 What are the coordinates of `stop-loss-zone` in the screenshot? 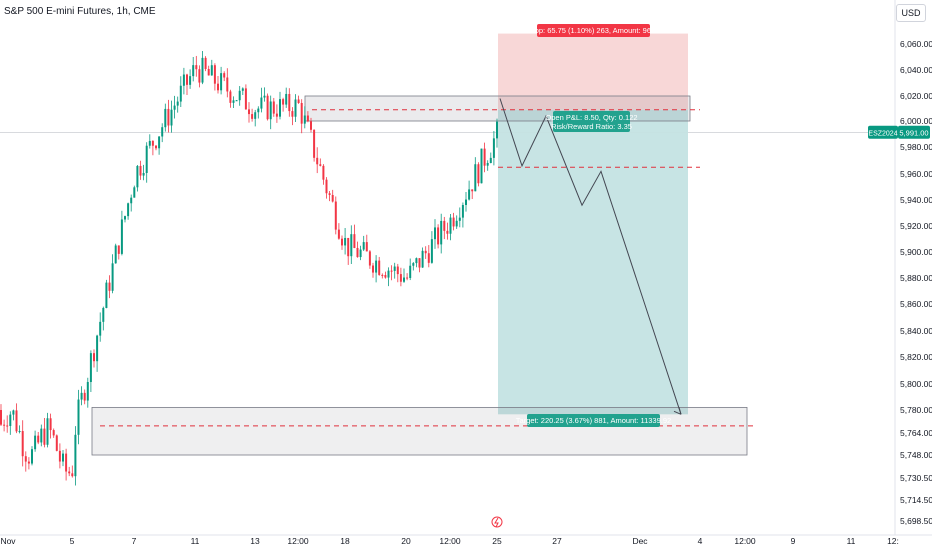 It's located at (593, 71).